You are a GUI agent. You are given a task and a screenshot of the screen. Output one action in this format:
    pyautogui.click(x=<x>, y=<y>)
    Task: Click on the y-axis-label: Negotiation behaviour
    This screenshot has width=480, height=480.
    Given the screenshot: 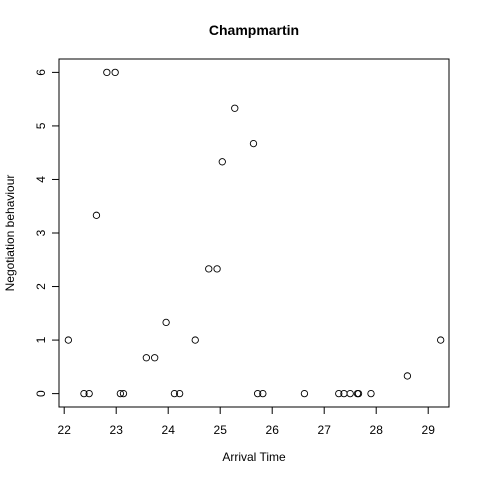 What is the action you would take?
    pyautogui.click(x=10, y=233)
    